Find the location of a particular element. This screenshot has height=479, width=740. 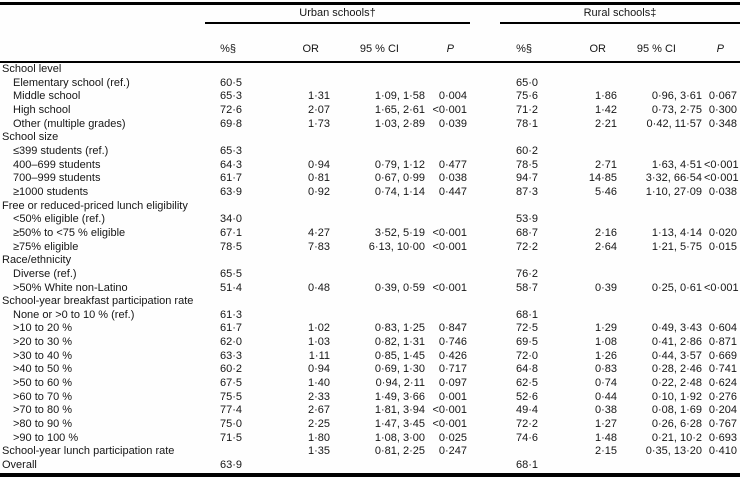

cell-rural-pct: 49·4 is located at coordinates (526, 410).